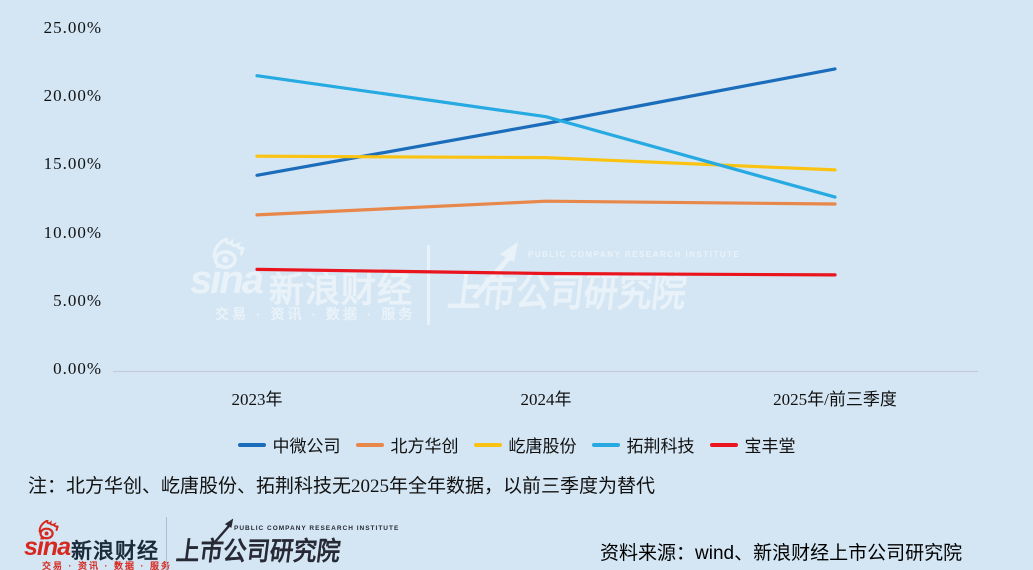  I want to click on y-axis-tick-label: 0.00%, so click(77, 368).